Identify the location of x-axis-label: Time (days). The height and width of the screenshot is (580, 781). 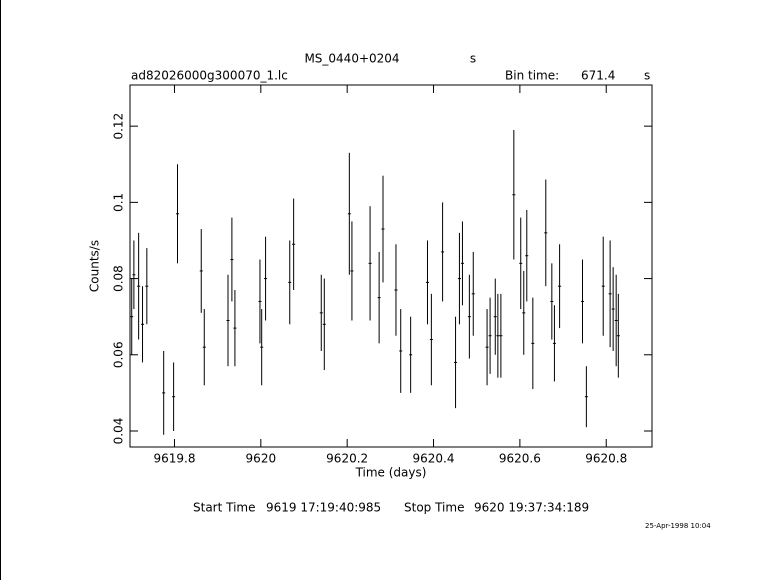
(391, 473).